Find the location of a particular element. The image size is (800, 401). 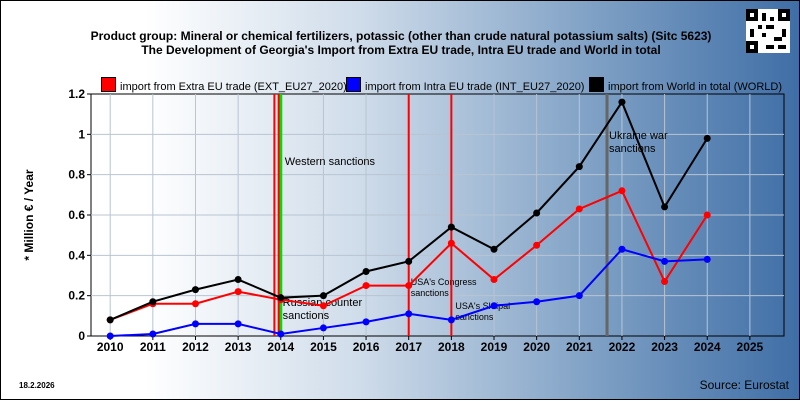

event-label: Western sanctions is located at coordinates (330, 162).